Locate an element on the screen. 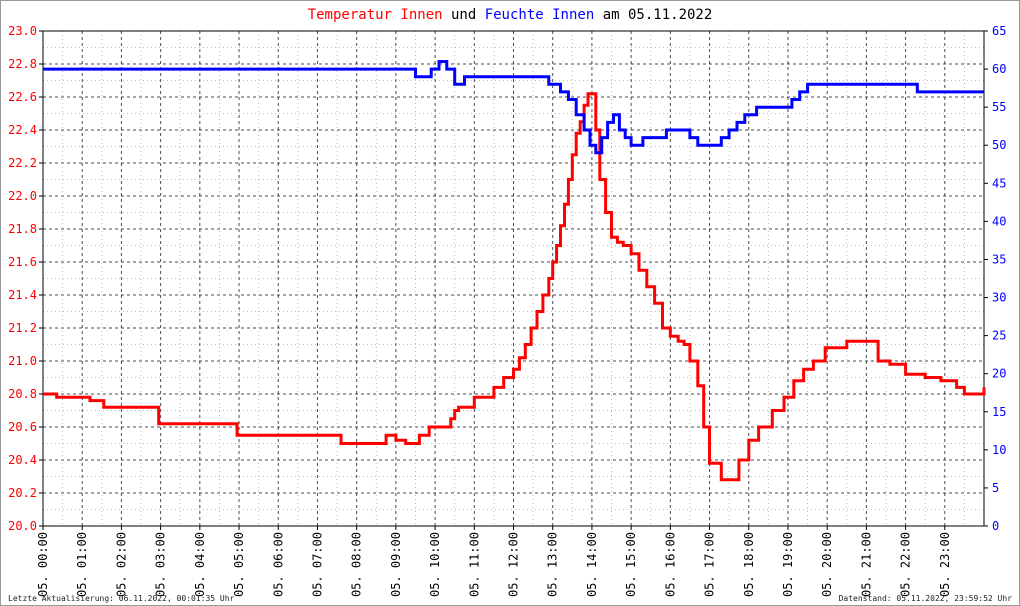 This screenshot has height=606, width=1020. x-tick-label: 05. 09:00 is located at coordinates (396, 564).